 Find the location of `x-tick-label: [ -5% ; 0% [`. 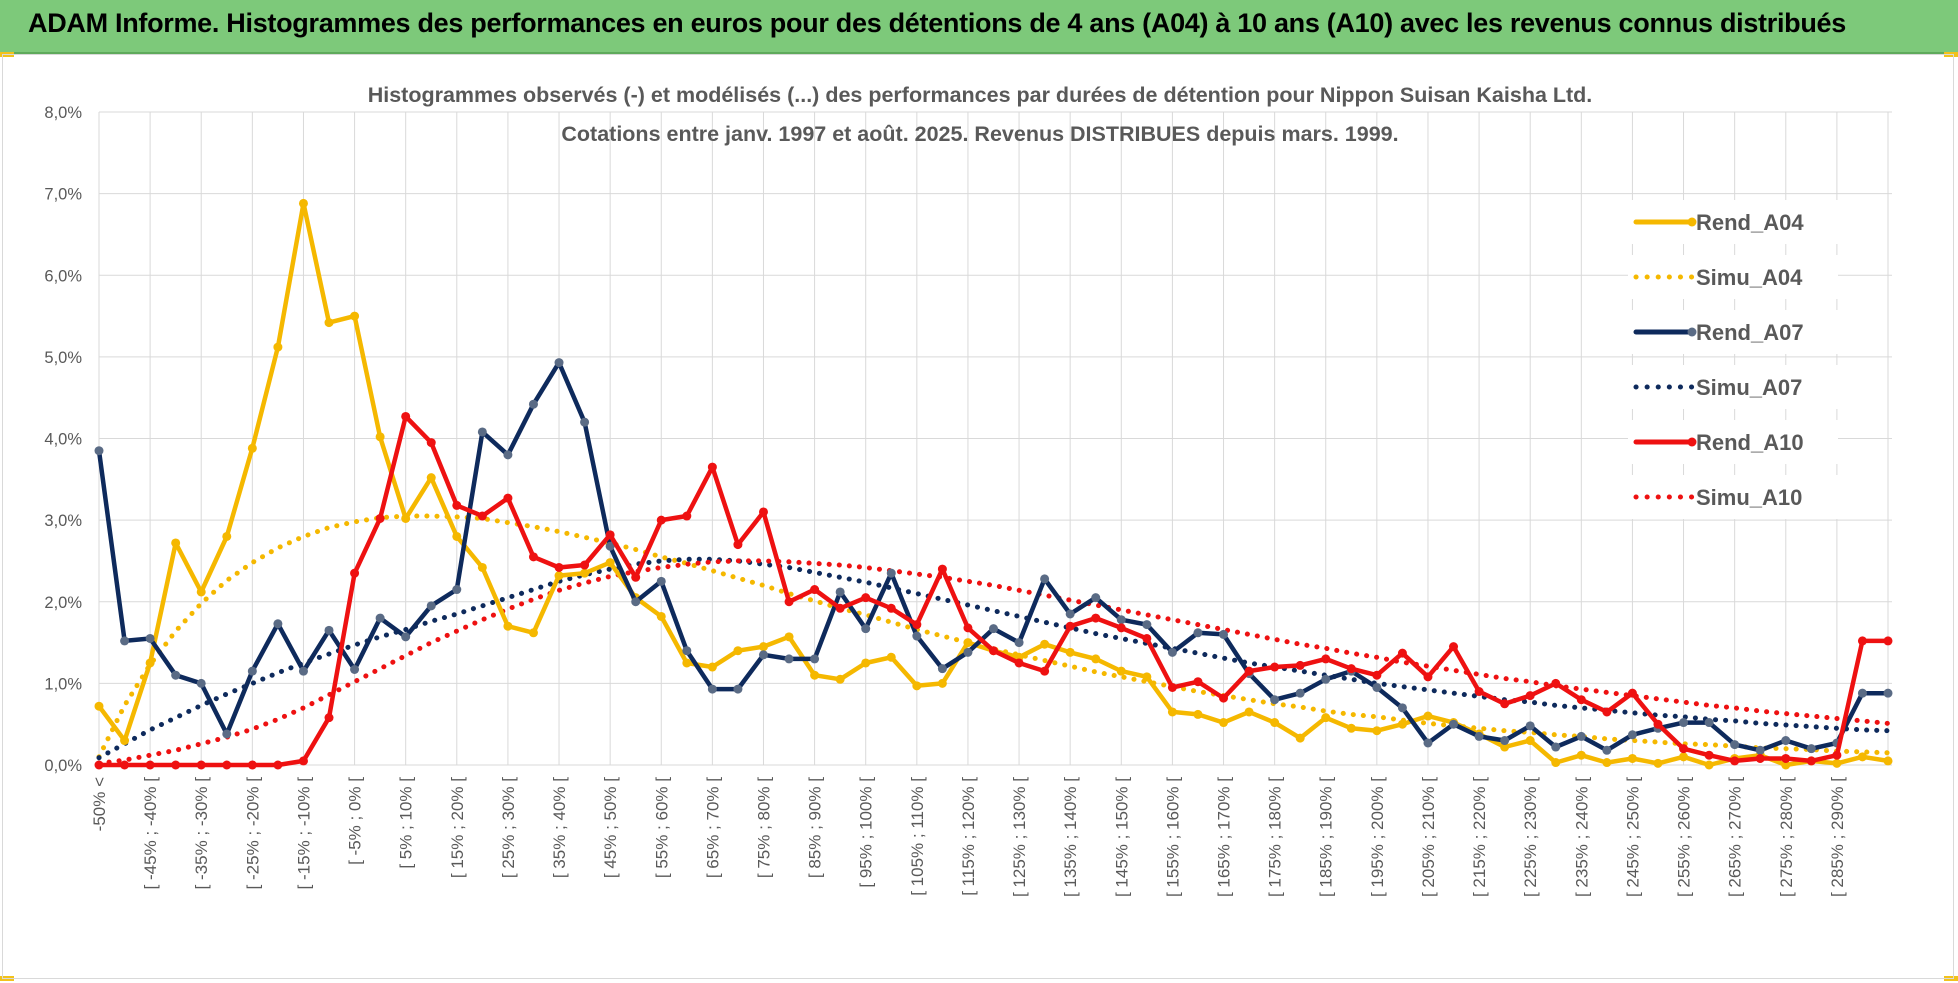

x-tick-label: [ -5% ; 0% [ is located at coordinates (355, 821).